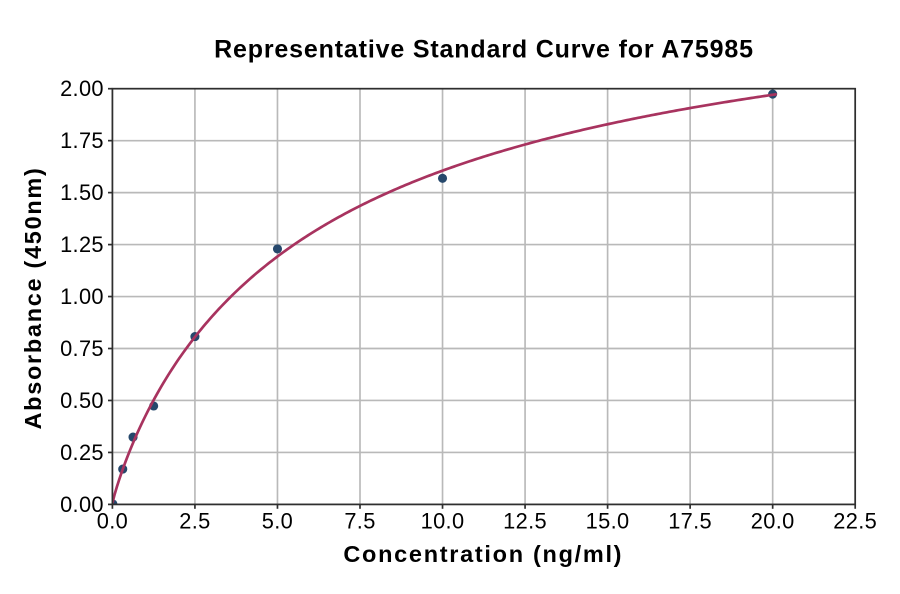 This screenshot has height=594, width=900. I want to click on svg-text: 0.0, so click(112, 521).